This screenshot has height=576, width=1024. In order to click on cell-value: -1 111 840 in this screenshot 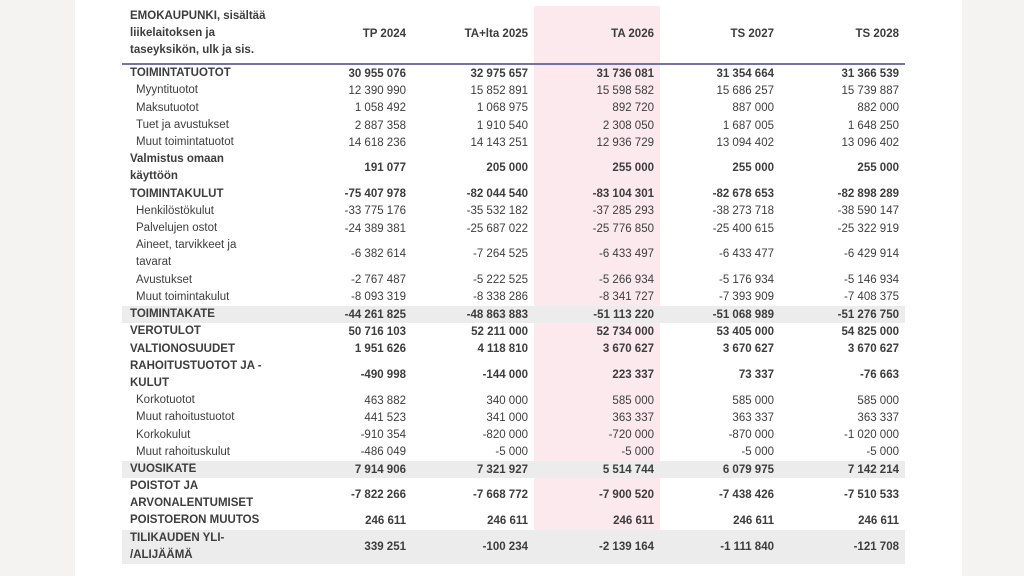, I will do `click(720, 546)`.